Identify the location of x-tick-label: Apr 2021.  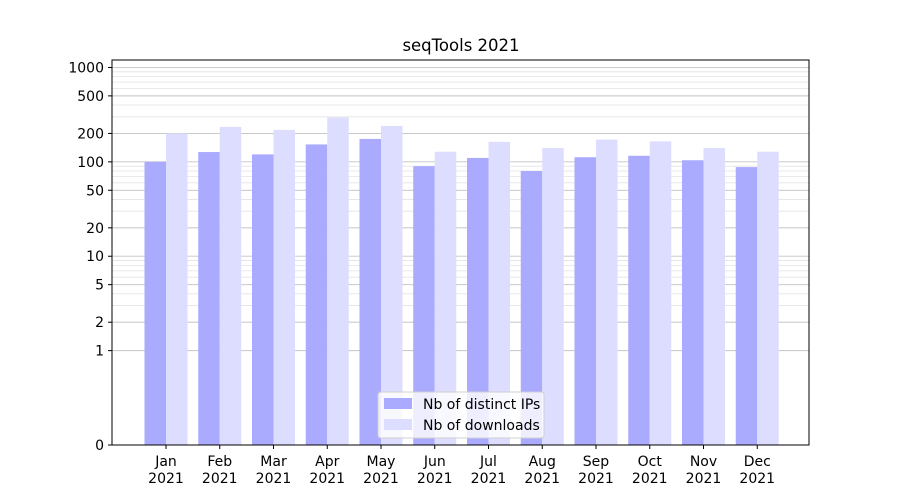
(327, 470).